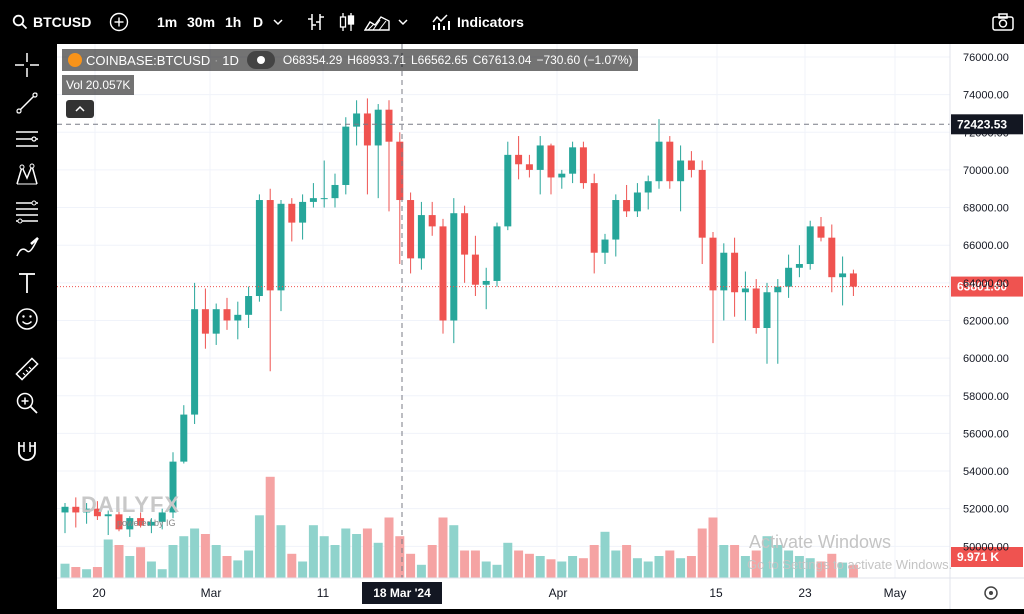 The image size is (1024, 614). What do you see at coordinates (27, 405) in the screenshot?
I see `zoom-tool` at bounding box center [27, 405].